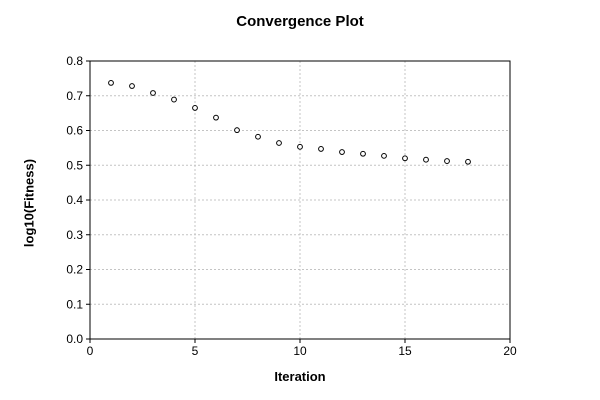 Image resolution: width=600 pixels, height=400 pixels. I want to click on x-tick-label: 20, so click(510, 351).